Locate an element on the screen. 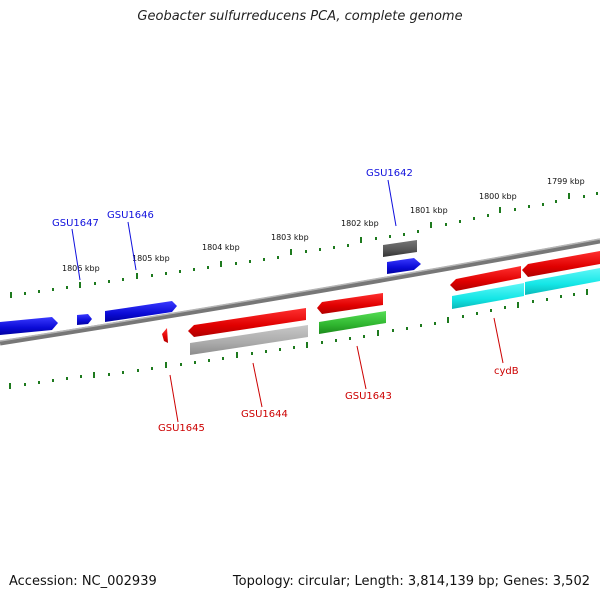 This screenshot has width=600, height=600. reverse-genes is located at coordinates (381, 303).